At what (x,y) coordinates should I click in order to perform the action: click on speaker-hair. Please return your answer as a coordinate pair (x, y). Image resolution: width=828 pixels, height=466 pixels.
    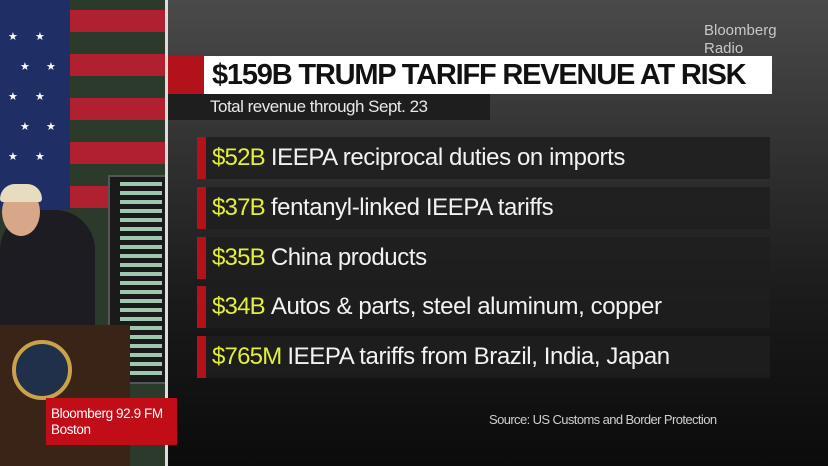
    Looking at the image, I should click on (21, 193).